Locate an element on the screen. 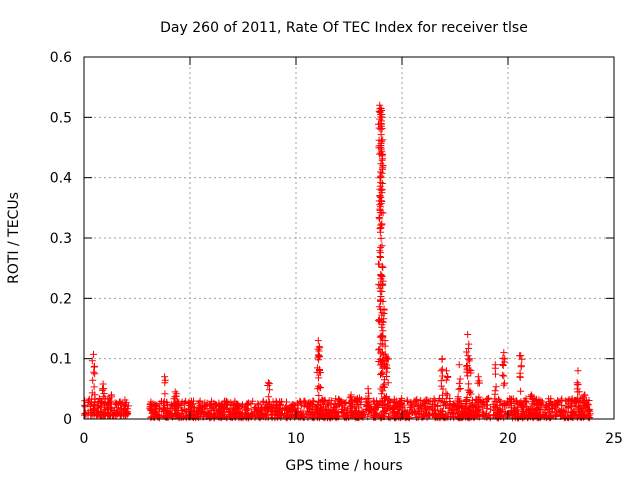 Image resolution: width=640 pixels, height=480 pixels. y-tick-label: 0.3 is located at coordinates (61, 239).